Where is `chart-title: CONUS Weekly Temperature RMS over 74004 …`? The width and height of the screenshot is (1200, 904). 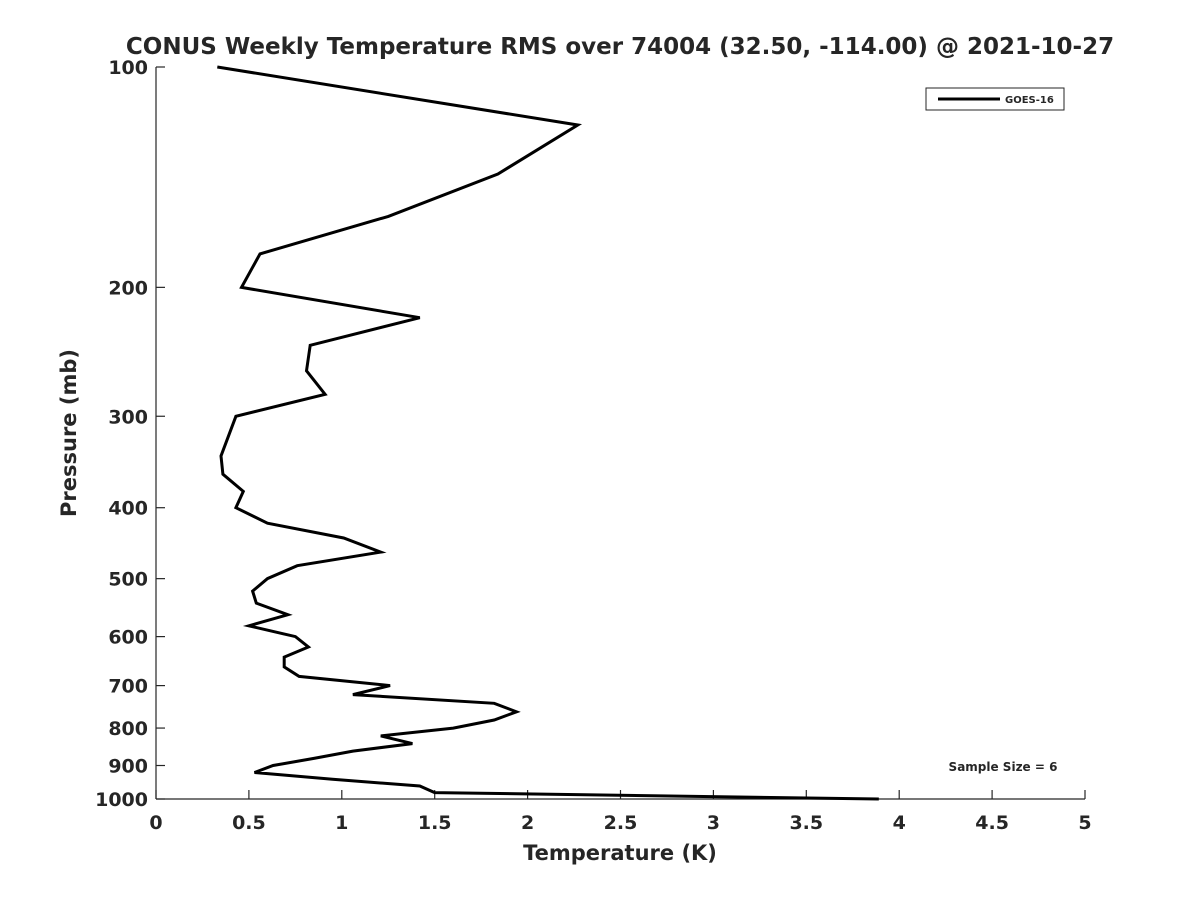 chart-title: CONUS Weekly Temperature RMS over 74004 … is located at coordinates (620, 47).